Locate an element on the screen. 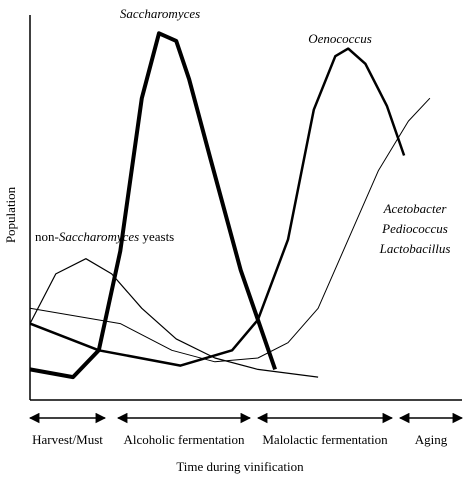 The width and height of the screenshot is (468, 479). x-axis-label: Time during vinification is located at coordinates (240, 466).